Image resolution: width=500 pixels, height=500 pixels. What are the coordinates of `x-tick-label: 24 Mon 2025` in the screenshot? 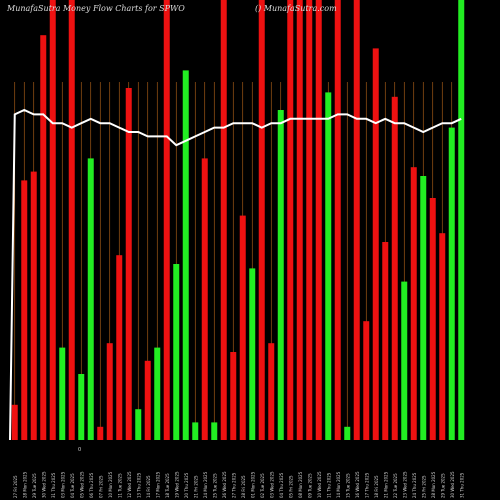 It's located at (205, 484).